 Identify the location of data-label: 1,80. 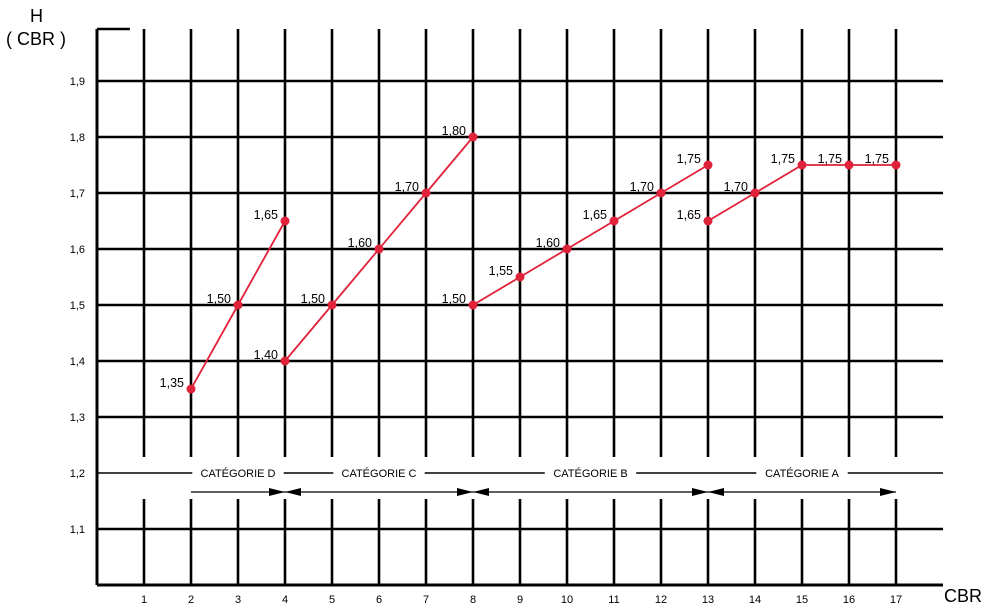
(454, 131).